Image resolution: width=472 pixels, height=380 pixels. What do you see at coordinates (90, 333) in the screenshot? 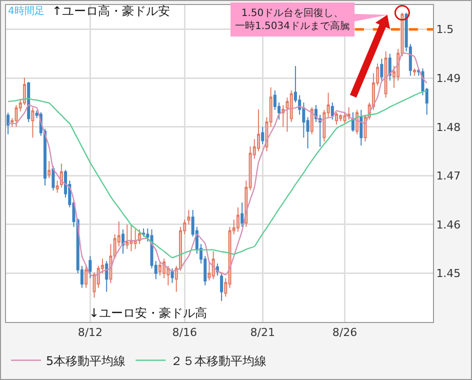
I see `x-tick-label: 8/12` at bounding box center [90, 333].